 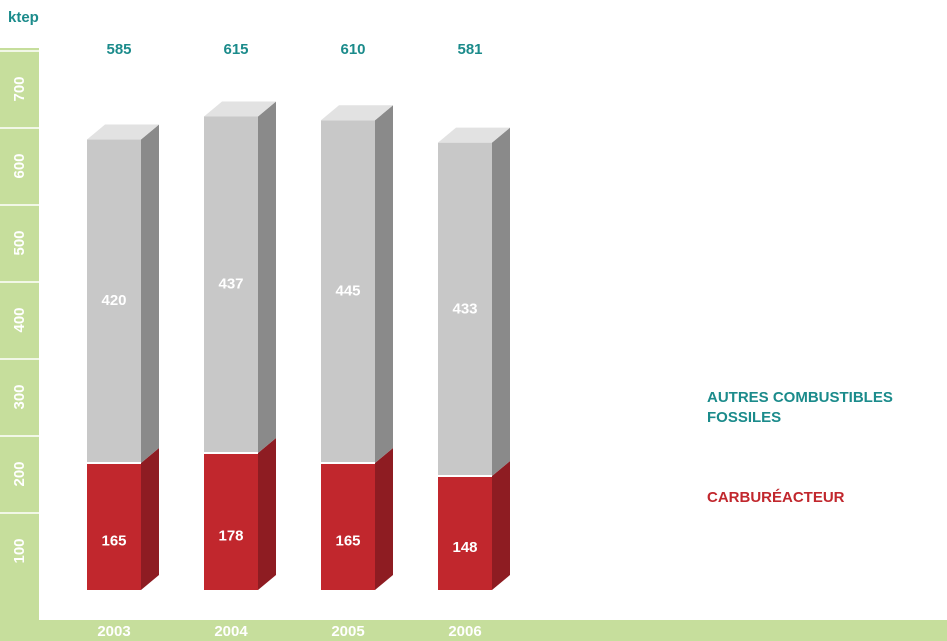 I want to click on value-label: 433, so click(x=464, y=308).